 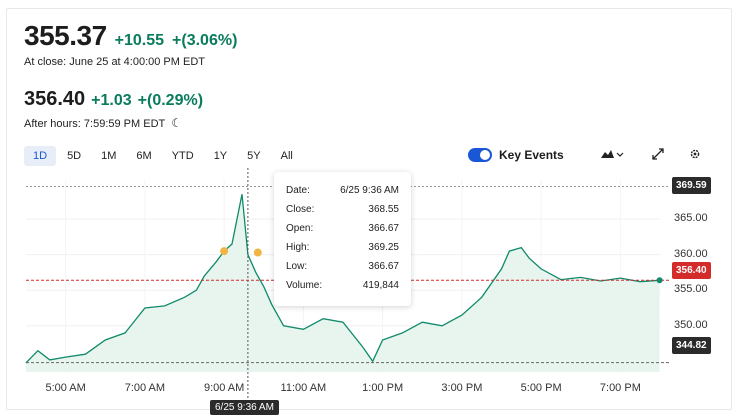 I want to click on range-ytd: YTD, so click(x=182, y=156).